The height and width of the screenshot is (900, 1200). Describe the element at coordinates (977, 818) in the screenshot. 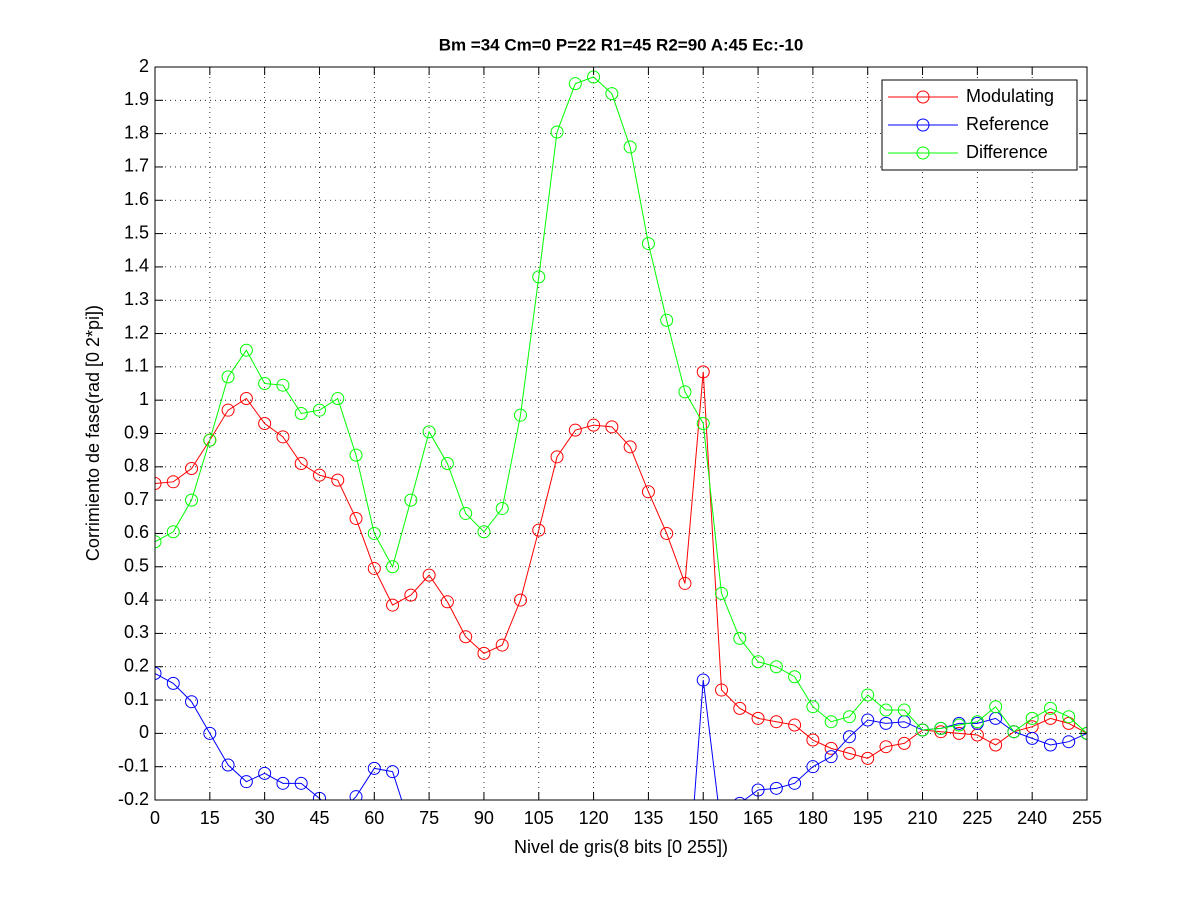

I see `x-tick-label: 225` at that location.